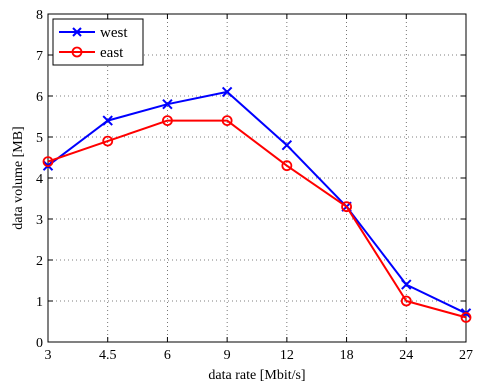 The height and width of the screenshot is (385, 485). What do you see at coordinates (39, 15) in the screenshot?
I see `y-tick-label: 8` at bounding box center [39, 15].